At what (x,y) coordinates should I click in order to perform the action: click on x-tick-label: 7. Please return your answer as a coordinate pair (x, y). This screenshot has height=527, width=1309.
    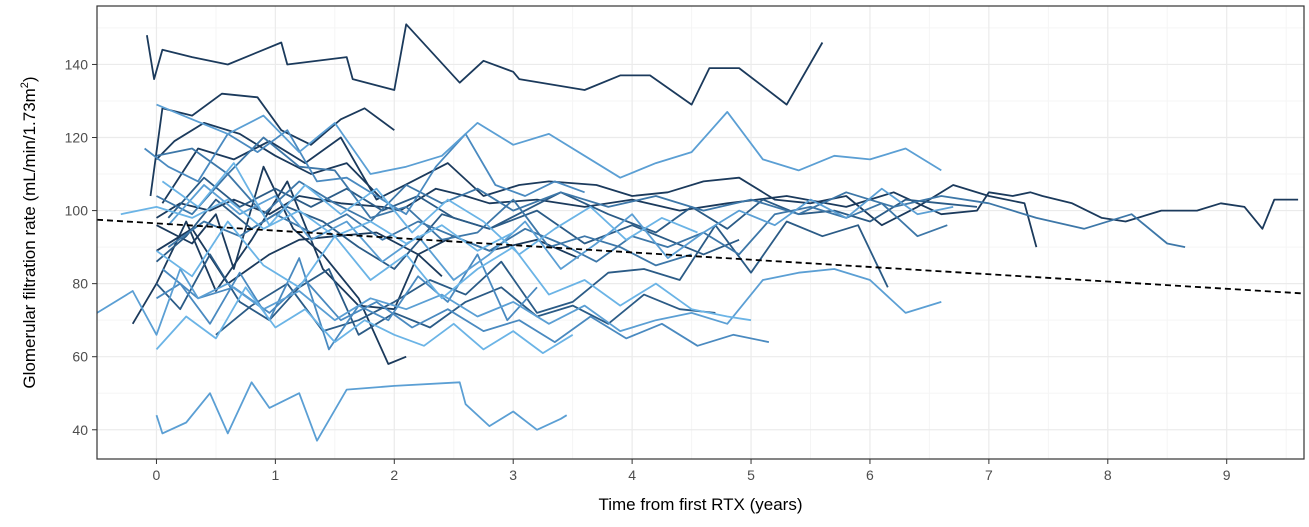
    Looking at the image, I should click on (989, 475).